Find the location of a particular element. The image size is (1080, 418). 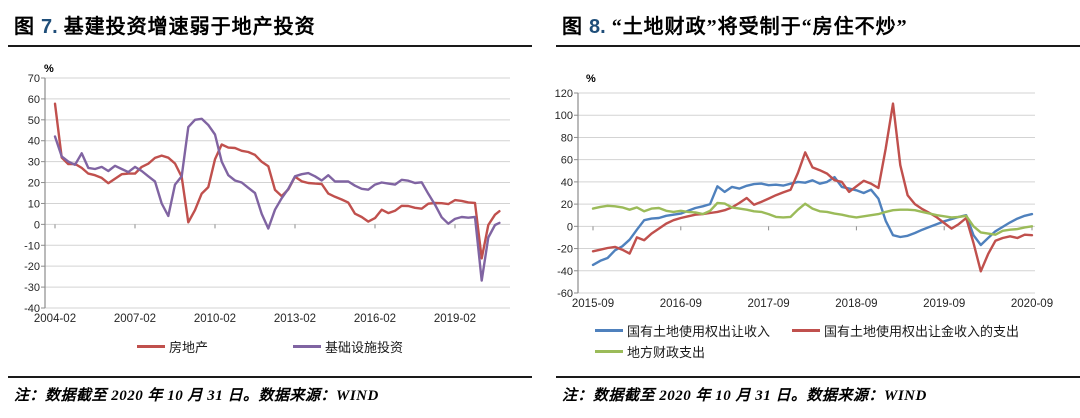

svg-text: 2017-09 is located at coordinates (768, 304).